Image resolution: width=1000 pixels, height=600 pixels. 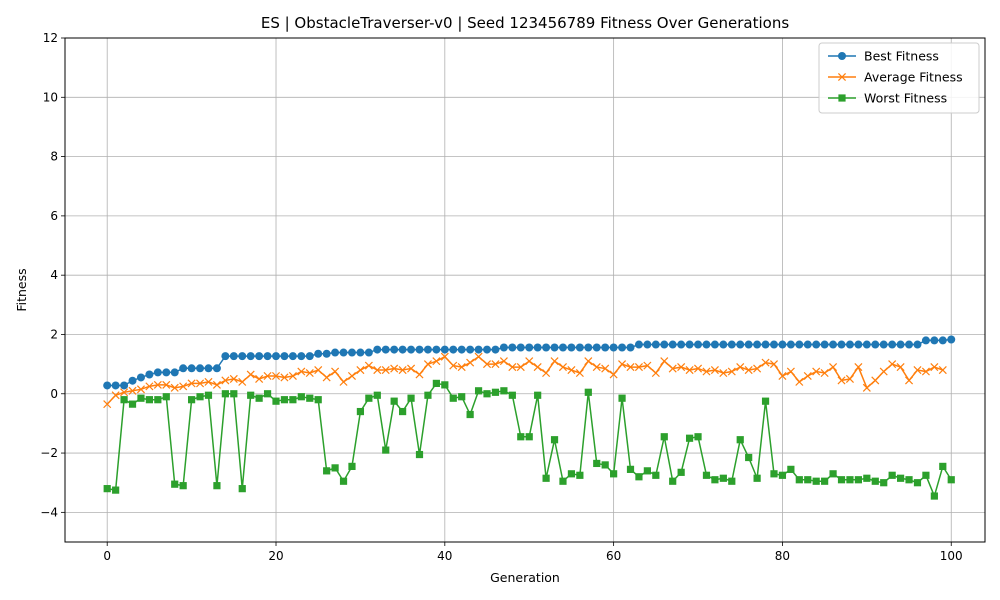 I want to click on x-tick-label: 60, so click(x=613, y=556).